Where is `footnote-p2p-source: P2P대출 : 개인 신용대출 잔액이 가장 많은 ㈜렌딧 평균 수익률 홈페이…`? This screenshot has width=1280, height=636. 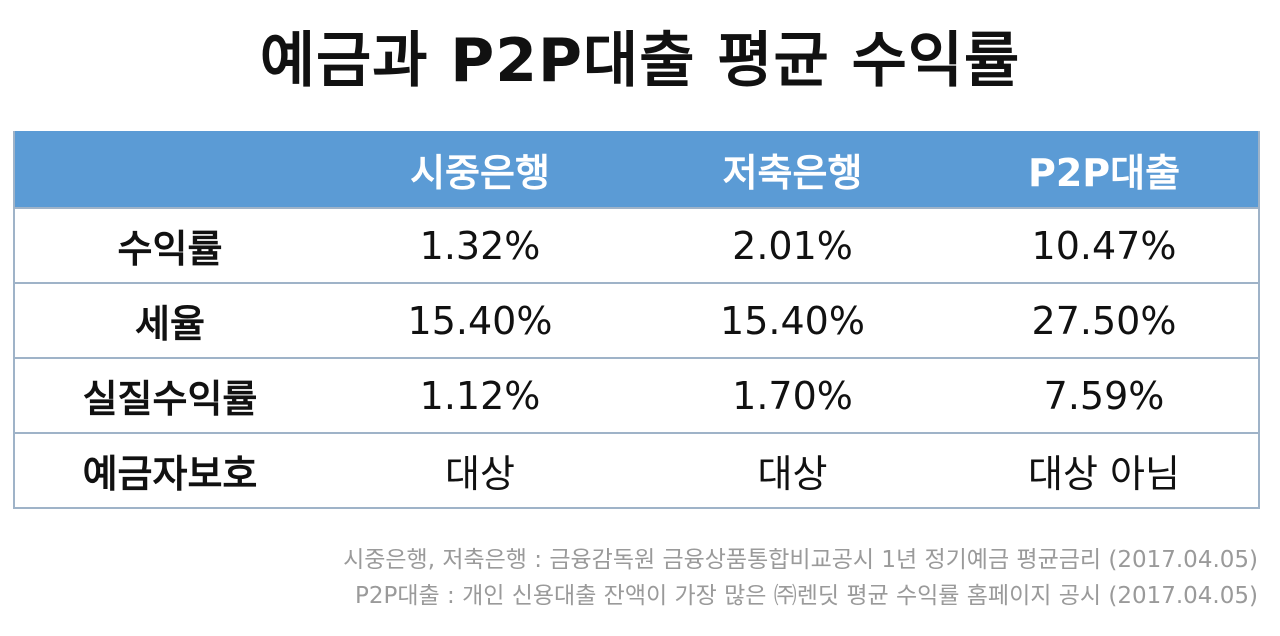 footnote-p2p-source: P2P대출 : 개인 신용대출 잔액이 가장 많은 ㈜렌딧 평균 수익률 홈페이… is located at coordinates (806, 596).